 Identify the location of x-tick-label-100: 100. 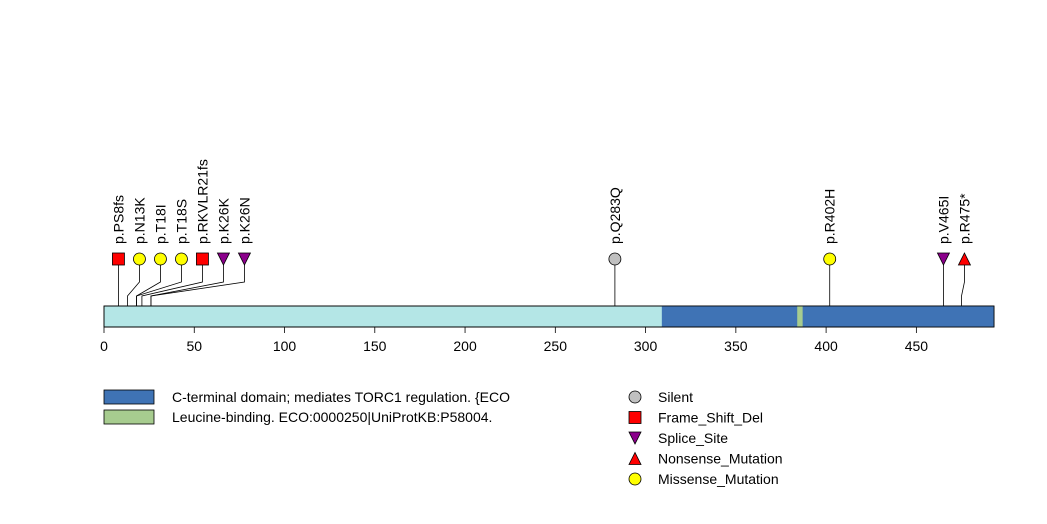
(285, 346).